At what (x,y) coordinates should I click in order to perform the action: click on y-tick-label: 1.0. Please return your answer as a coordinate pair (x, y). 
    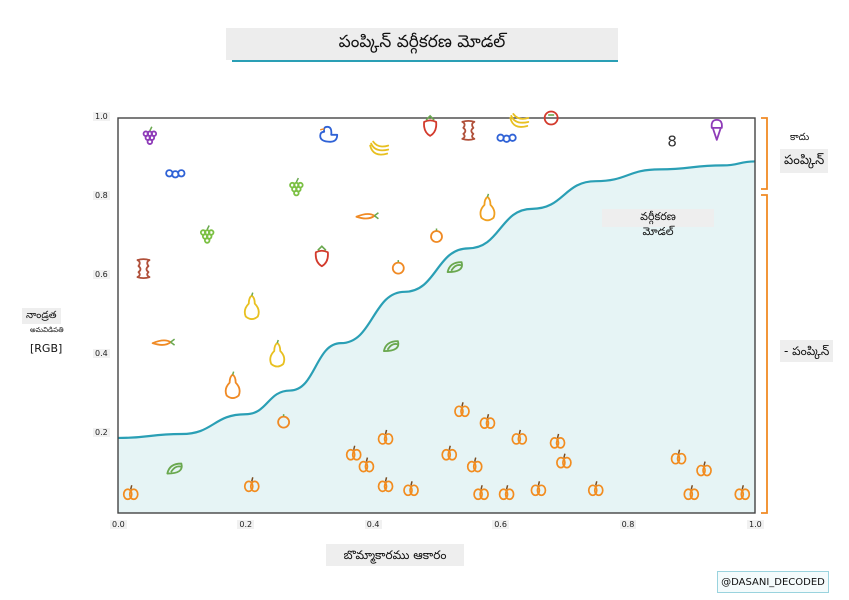
    Looking at the image, I should click on (101, 116).